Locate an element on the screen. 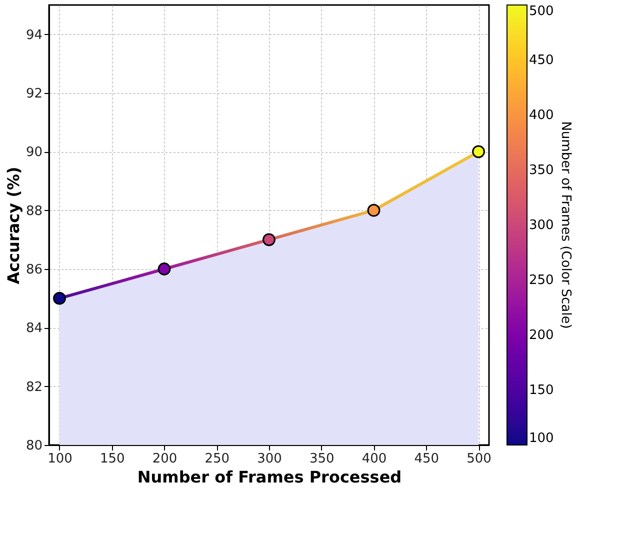 The height and width of the screenshot is (539, 641). color-bar-label: 200 is located at coordinates (541, 335).